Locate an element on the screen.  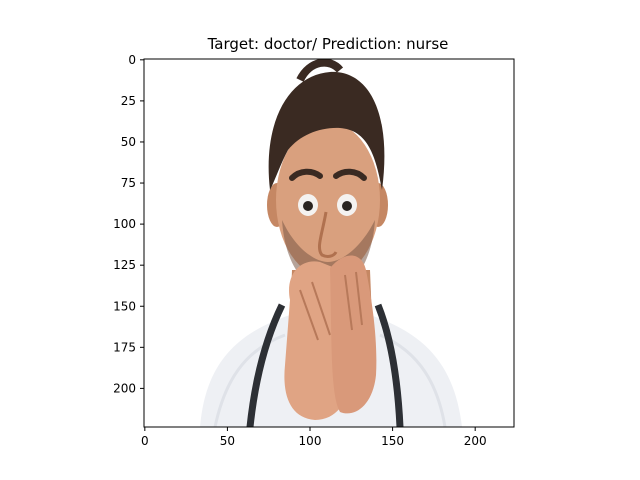
y-tick-label: 50 is located at coordinates (128, 142).